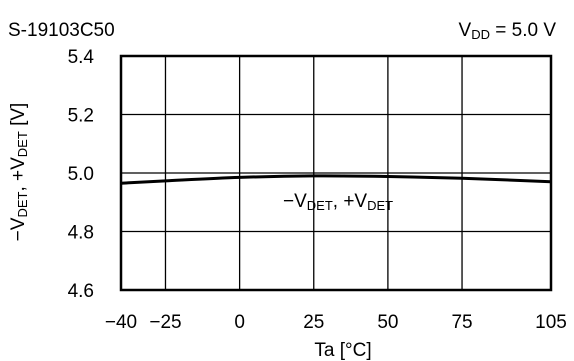  What do you see at coordinates (461, 322) in the screenshot?
I see `x-tick-label: 75` at bounding box center [461, 322].